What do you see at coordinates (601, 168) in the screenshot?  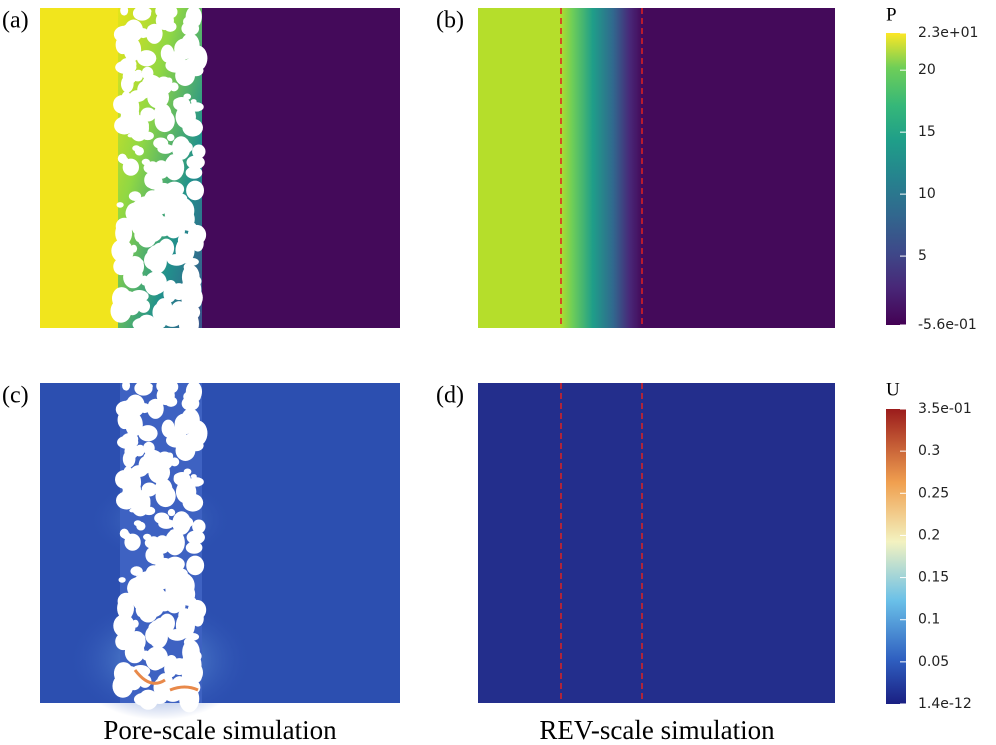 I see `panel-b-porous` at bounding box center [601, 168].